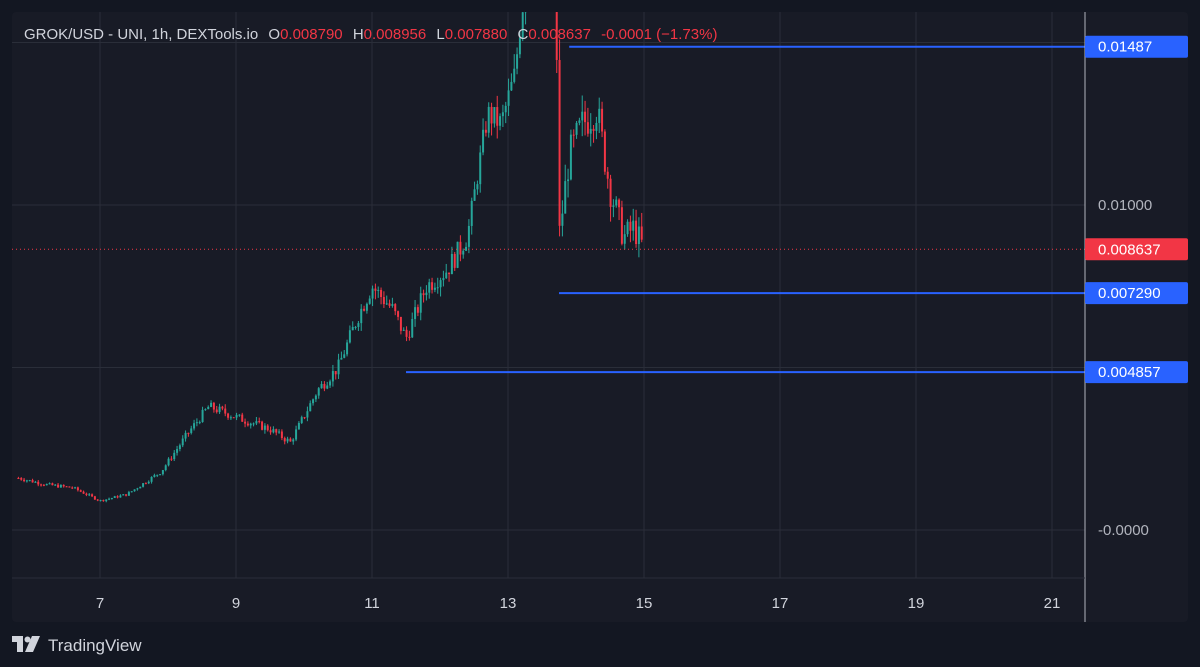 This screenshot has height=667, width=1200. Describe the element at coordinates (559, 34) in the screenshot. I see `close-value: 0.008637` at that location.